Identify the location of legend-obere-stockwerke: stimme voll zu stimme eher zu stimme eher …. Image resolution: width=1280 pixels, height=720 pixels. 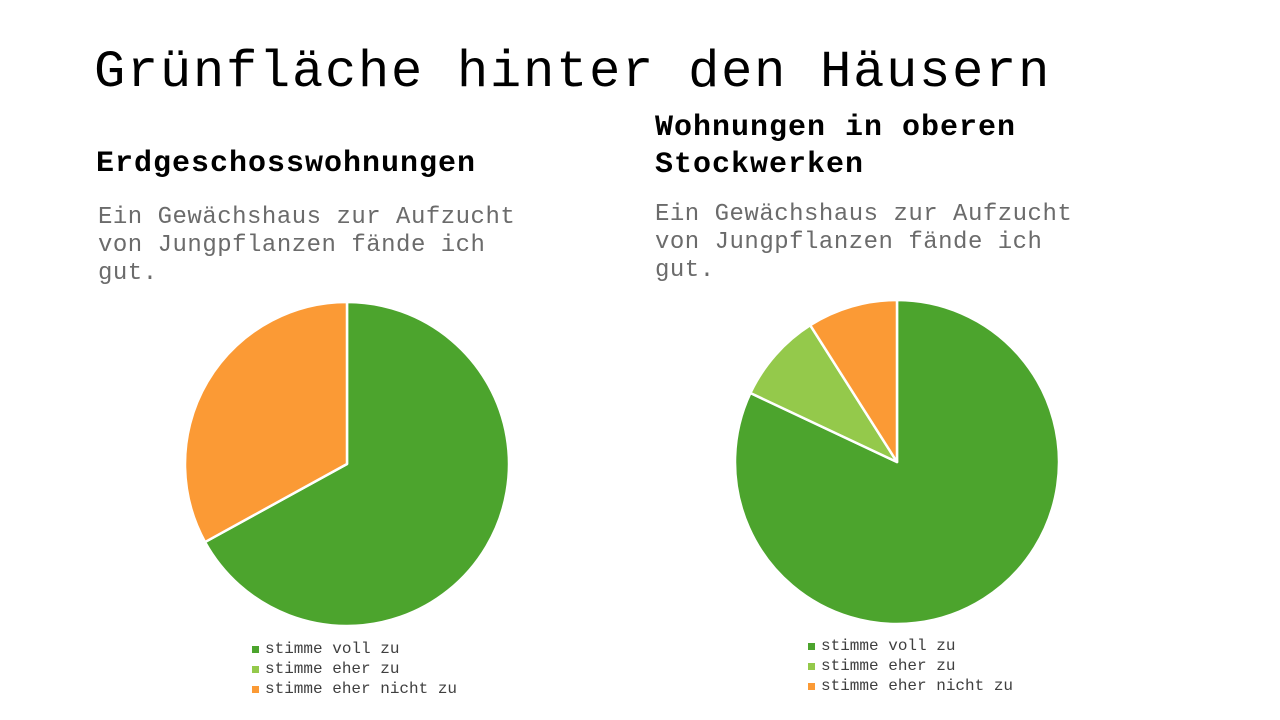
(910, 666).